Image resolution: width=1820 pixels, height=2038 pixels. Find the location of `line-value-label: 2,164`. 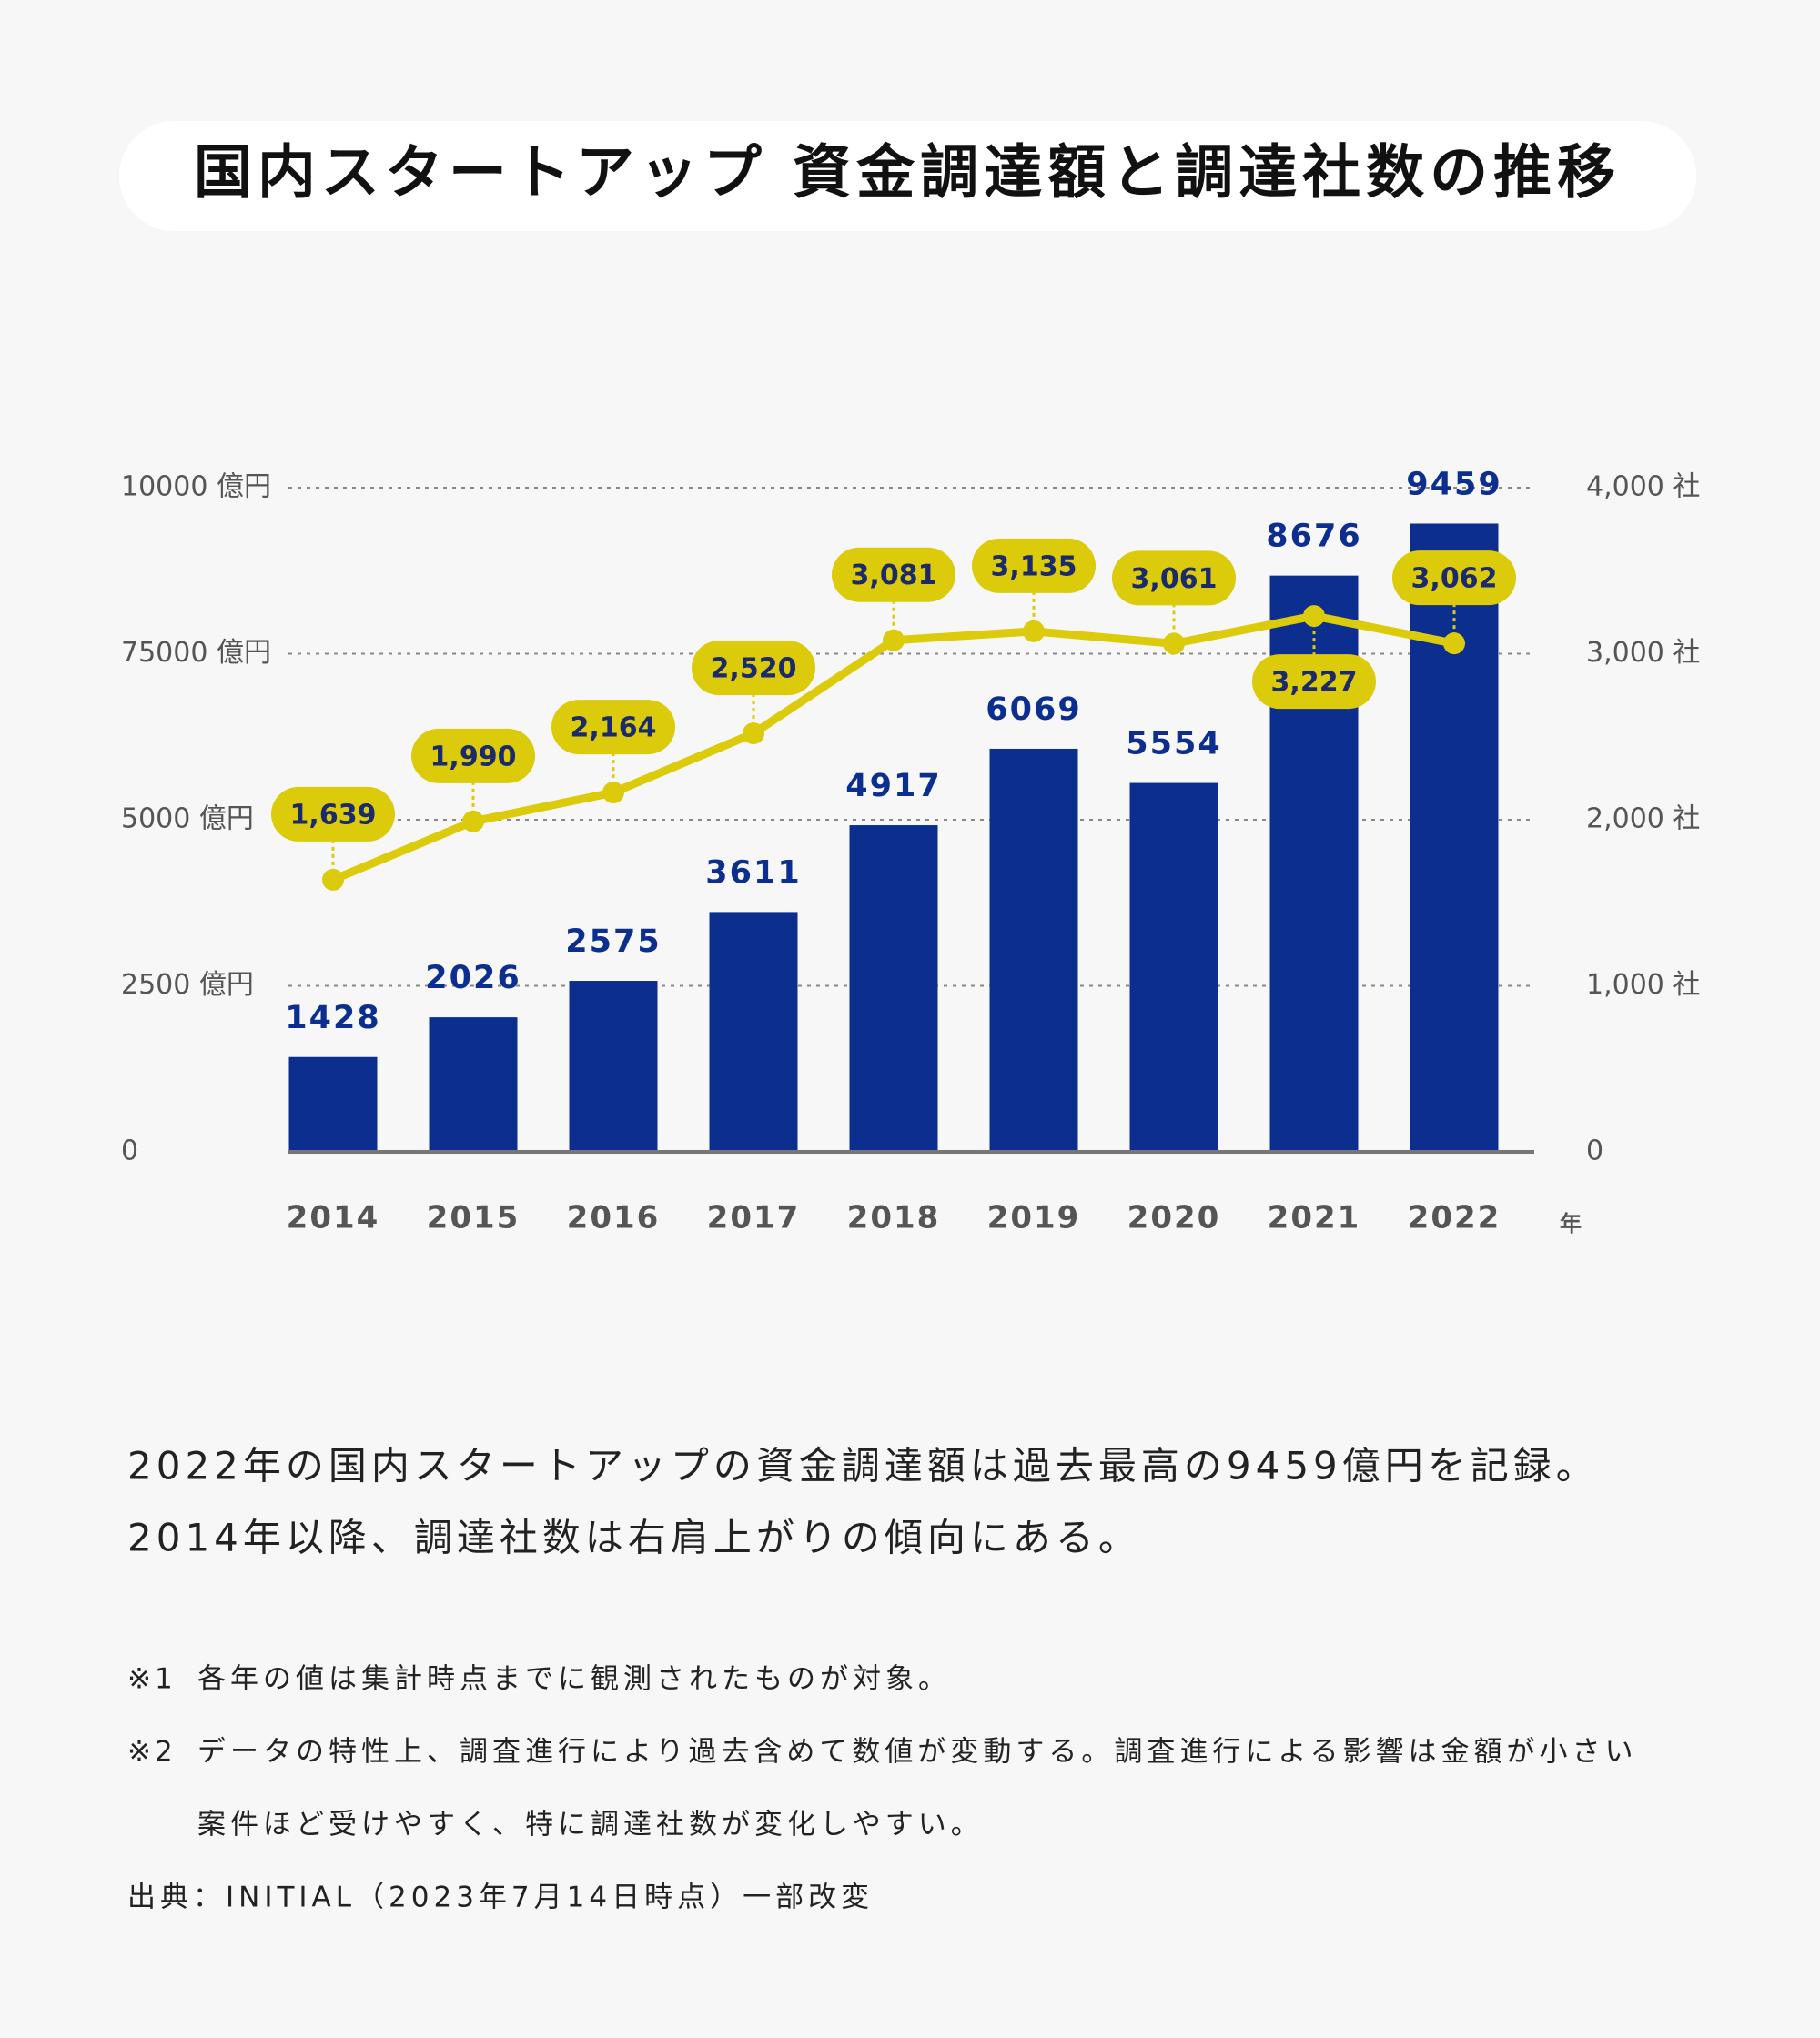

line-value-label: 2,164 is located at coordinates (614, 728).